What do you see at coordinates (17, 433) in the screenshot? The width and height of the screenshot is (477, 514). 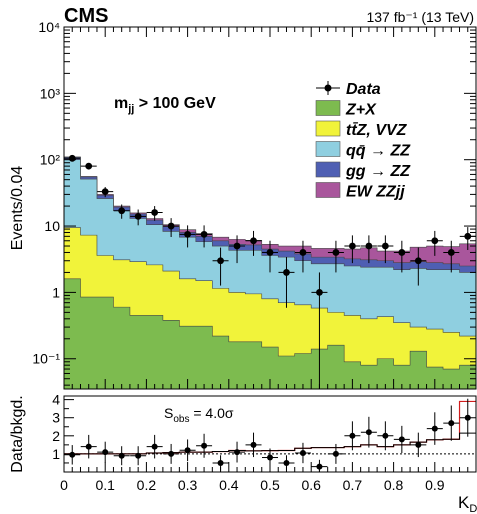 I see `ratio-y-axis-label: Data/bkgd.` at bounding box center [17, 433].